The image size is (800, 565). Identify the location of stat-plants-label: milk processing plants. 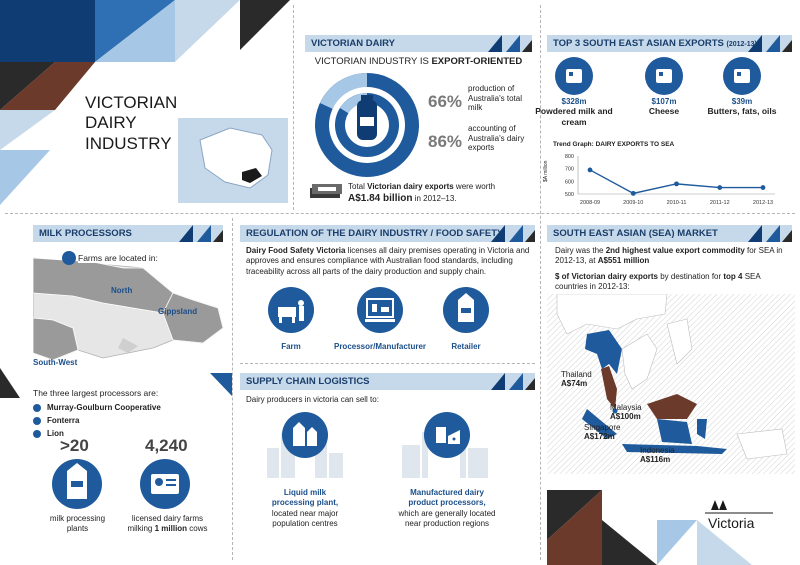
(77, 524).